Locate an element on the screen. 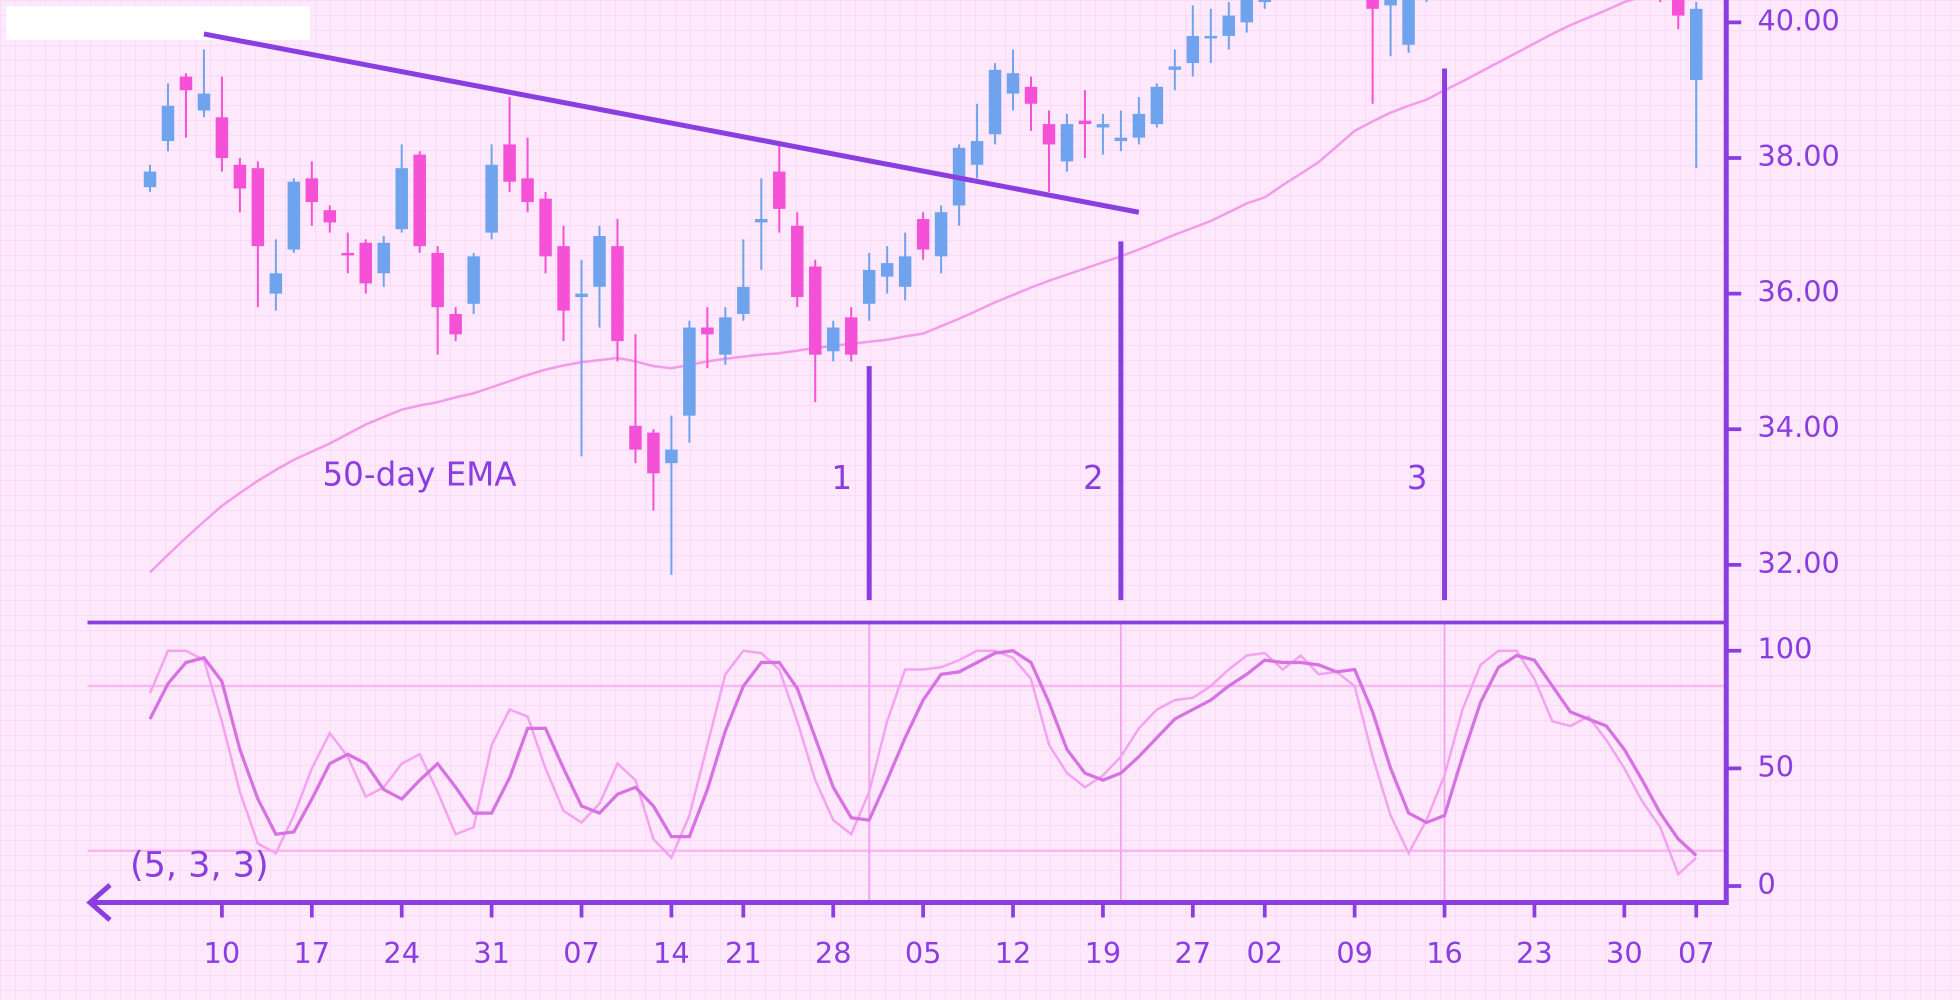  x-tick-label: 10 is located at coordinates (222, 953).